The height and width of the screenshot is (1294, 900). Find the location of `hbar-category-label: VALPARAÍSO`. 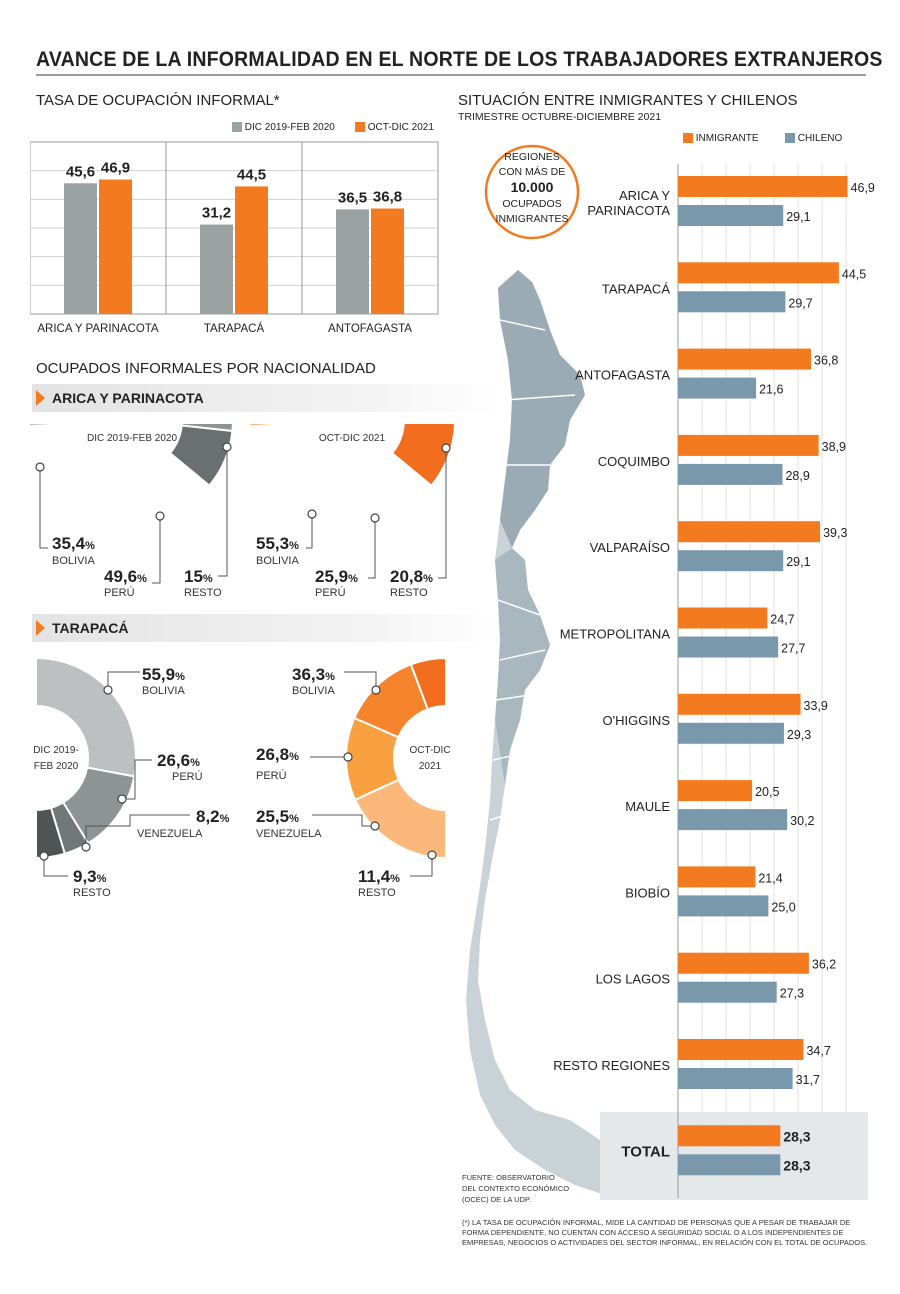

hbar-category-label: VALPARAÍSO is located at coordinates (630, 547).